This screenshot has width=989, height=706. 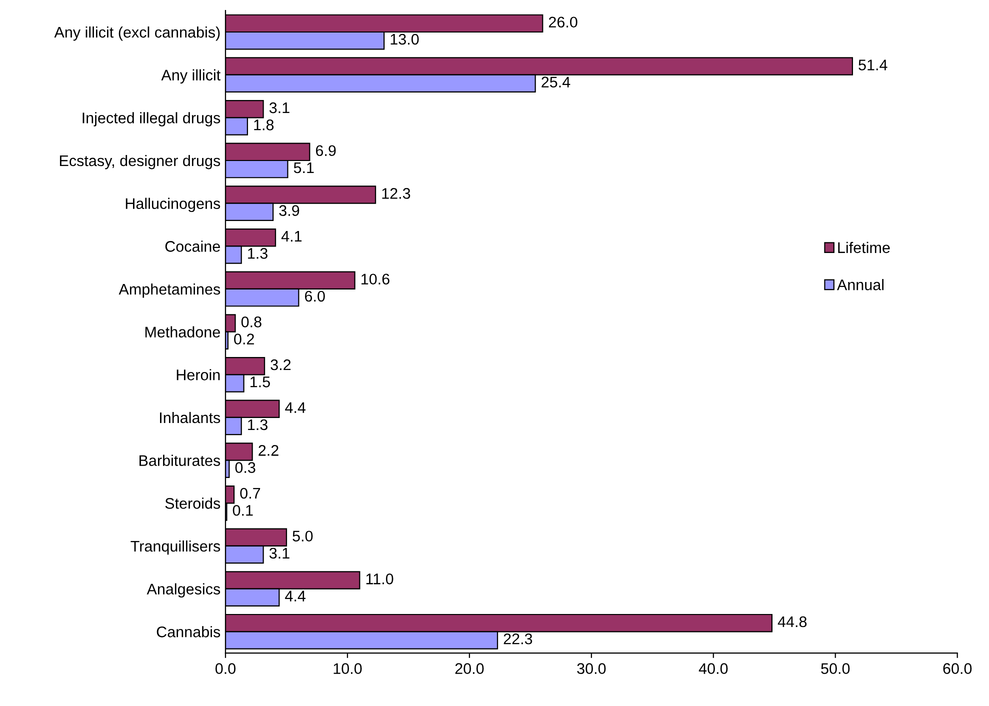 I want to click on y-tick-label: Cannabis, so click(x=188, y=632).